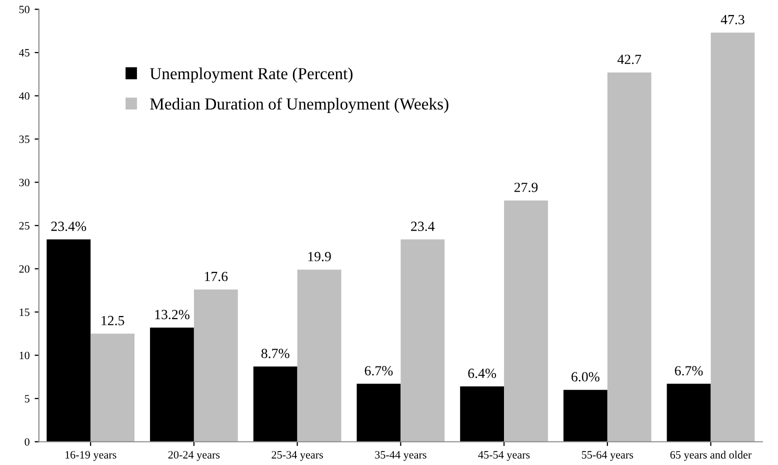  Describe the element at coordinates (68, 227) in the screenshot. I see `data-label: 23.4%` at that location.